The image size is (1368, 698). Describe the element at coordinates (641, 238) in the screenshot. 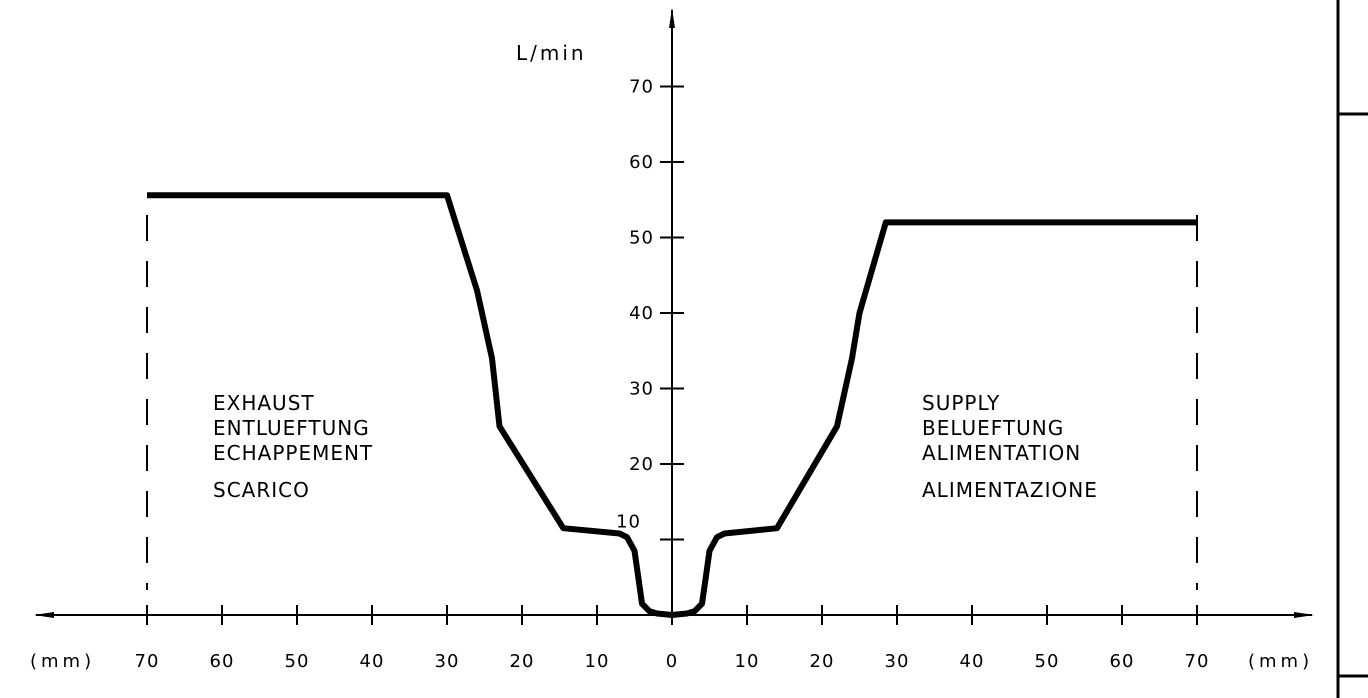

I see `y-tick-label: 50` at that location.